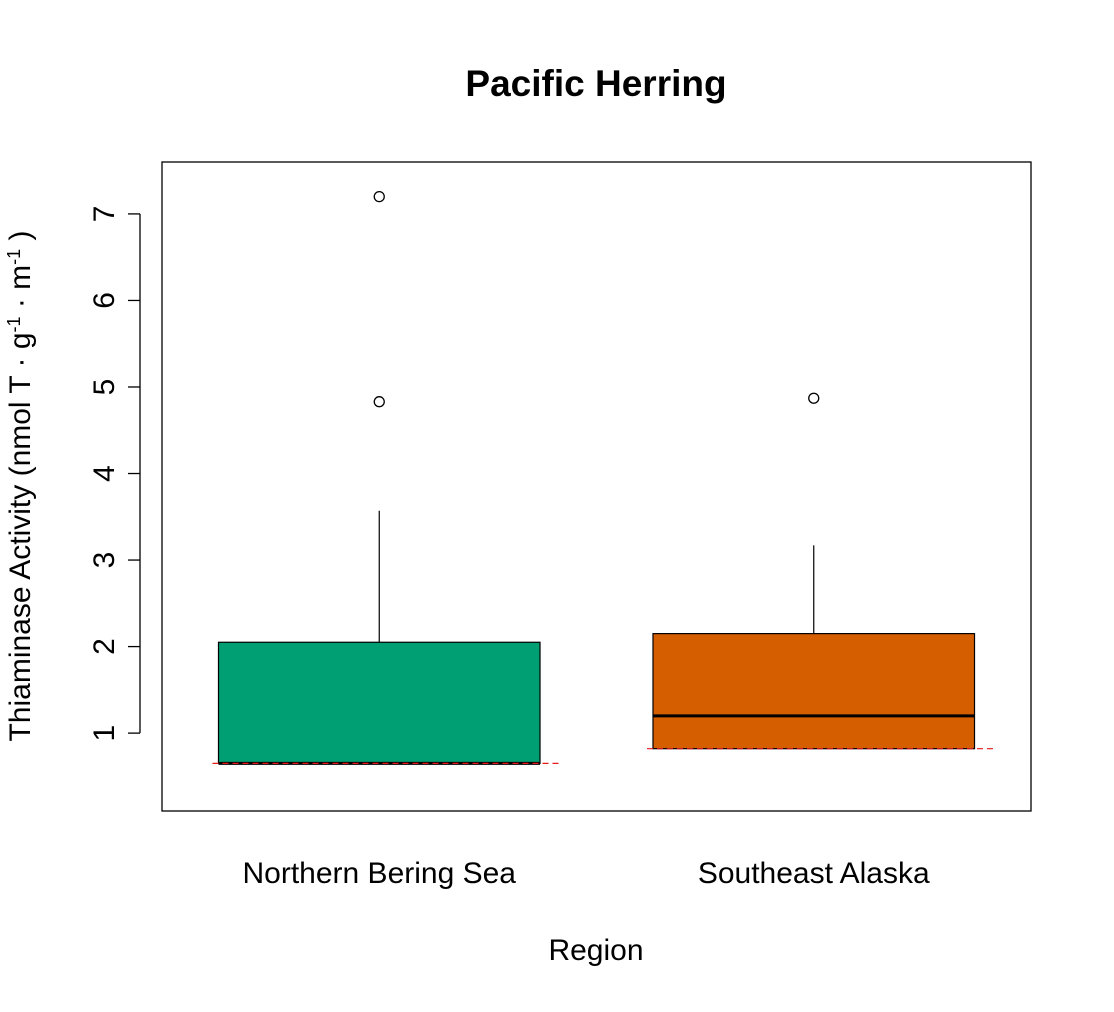 The image size is (1114, 1012). What do you see at coordinates (380, 873) in the screenshot?
I see `x-tick-label-1: Northern Bering Sea` at bounding box center [380, 873].